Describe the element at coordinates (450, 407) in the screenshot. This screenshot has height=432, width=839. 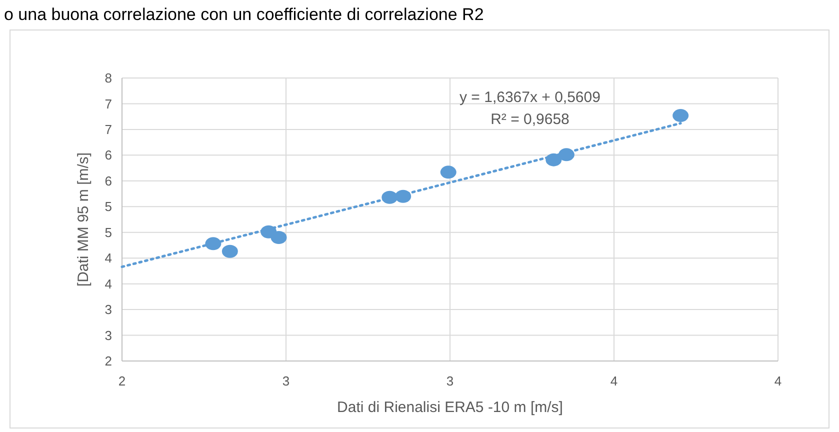
I see `x-axis-title: Dati di Rienalisi ERA5 -10 m [m/s]` at that location.